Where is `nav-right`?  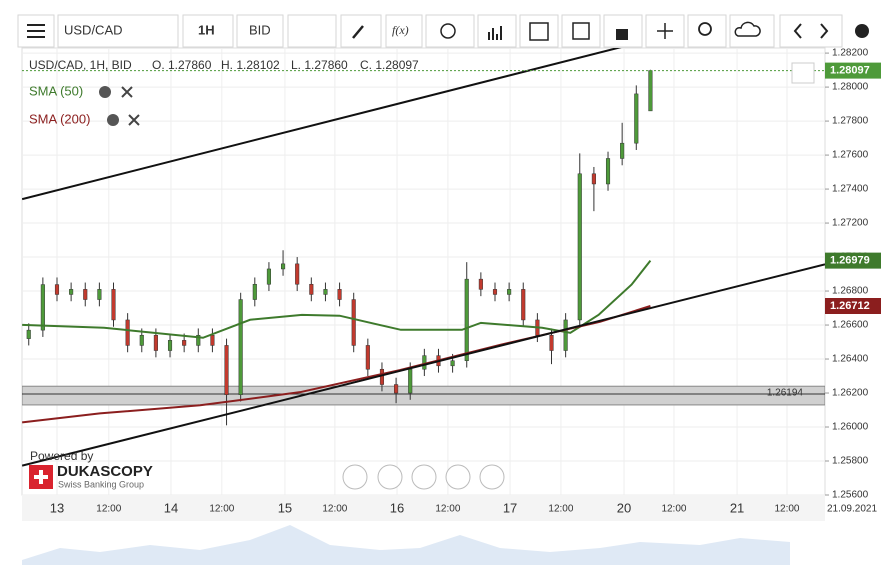 nav-right is located at coordinates (492, 477).